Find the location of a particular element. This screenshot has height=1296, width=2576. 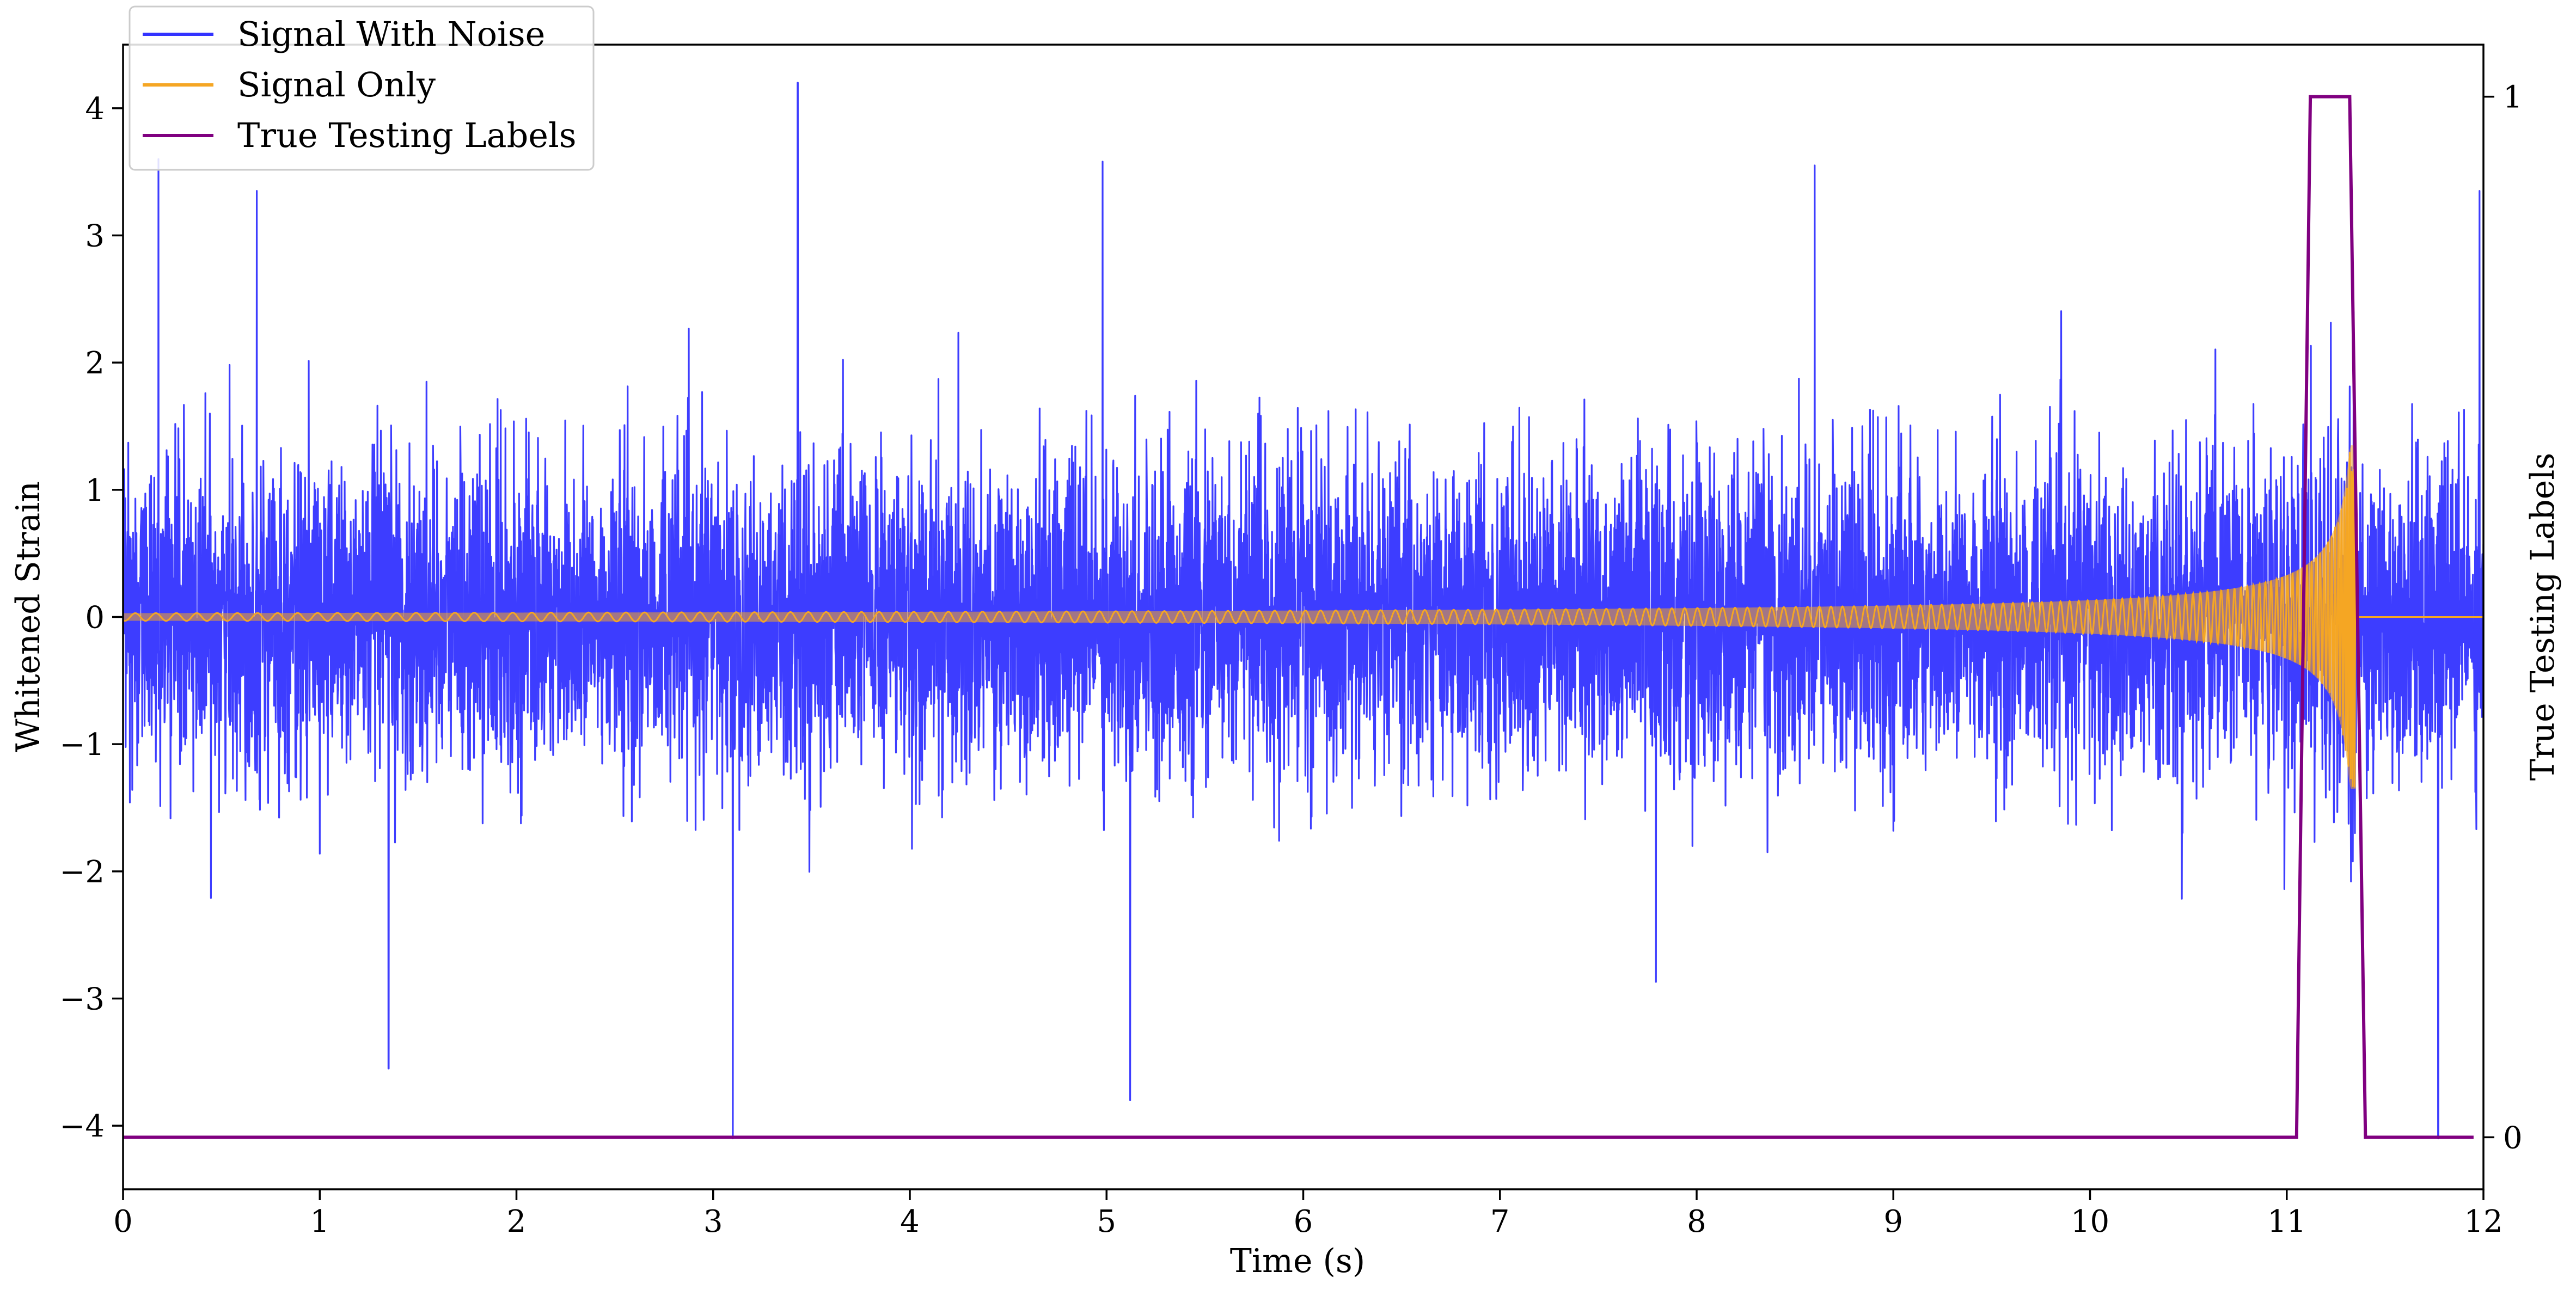

y-tick-label: 2 is located at coordinates (95, 364).